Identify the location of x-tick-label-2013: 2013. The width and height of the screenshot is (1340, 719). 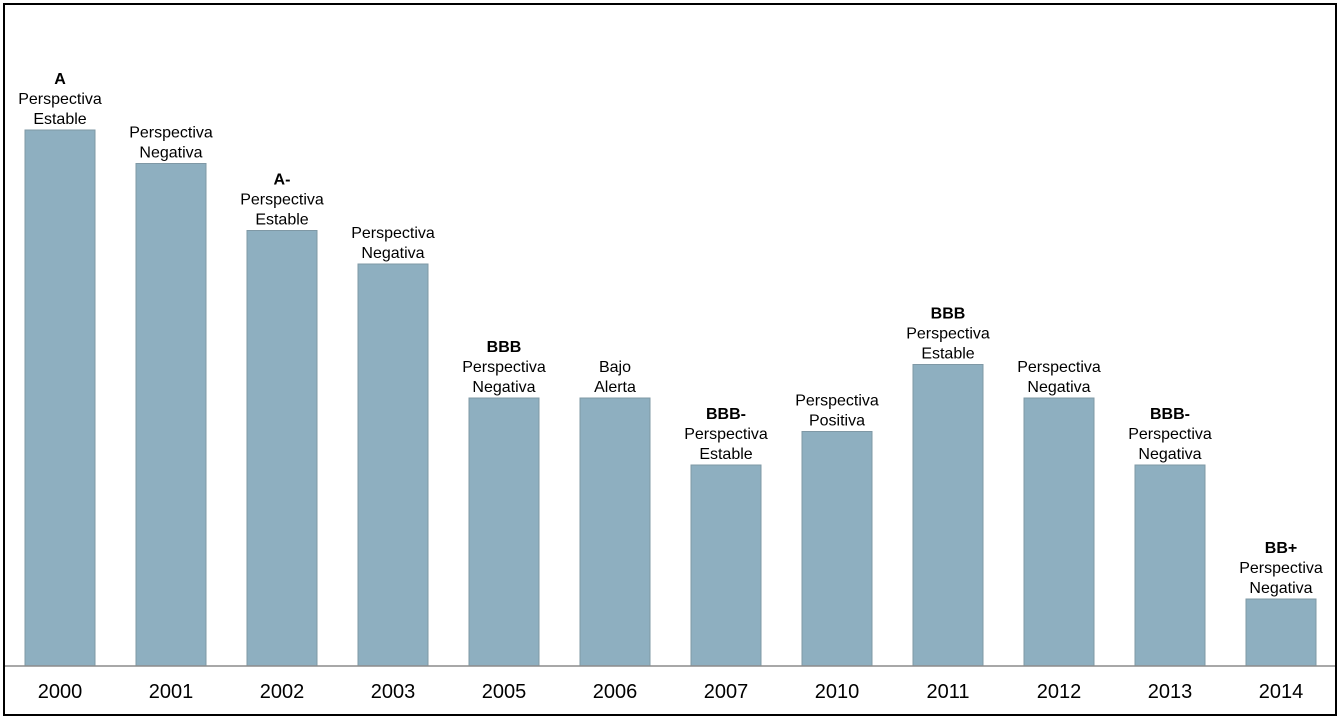
(1170, 692).